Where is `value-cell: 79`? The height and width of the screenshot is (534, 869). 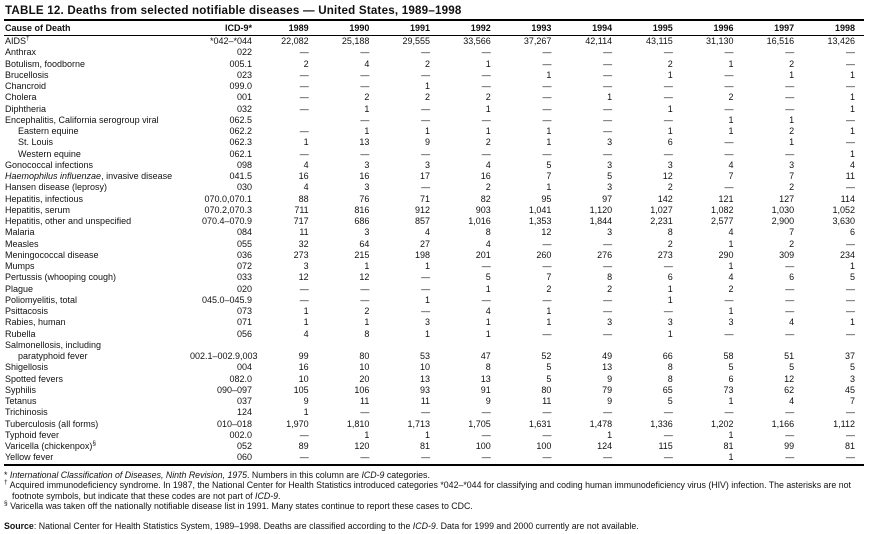
value-cell: 79 is located at coordinates (607, 389).